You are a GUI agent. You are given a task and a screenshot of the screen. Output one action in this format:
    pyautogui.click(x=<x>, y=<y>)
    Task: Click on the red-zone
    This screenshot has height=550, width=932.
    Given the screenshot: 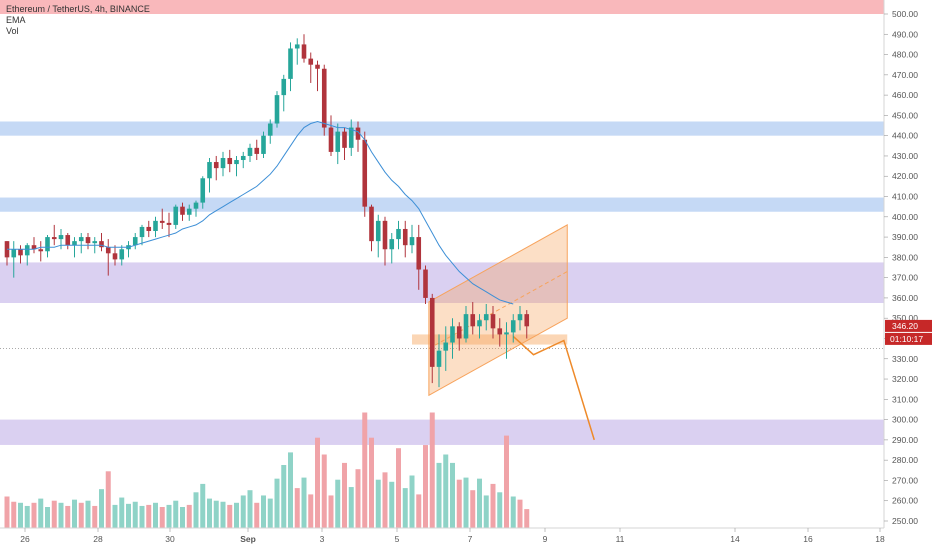 What is the action you would take?
    pyautogui.click(x=442, y=7)
    